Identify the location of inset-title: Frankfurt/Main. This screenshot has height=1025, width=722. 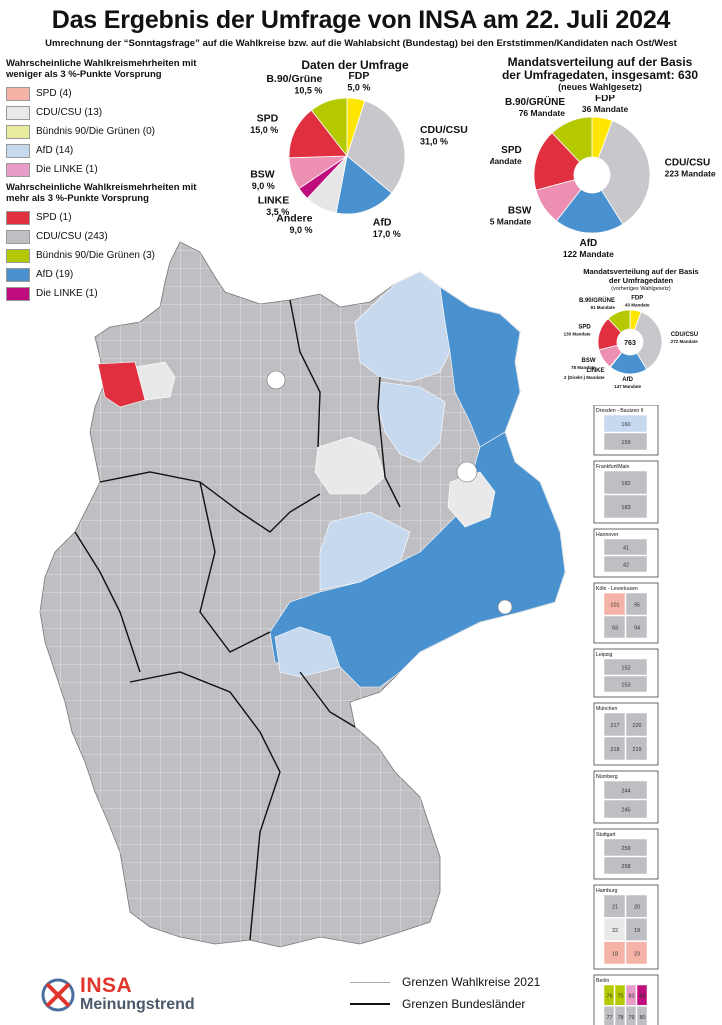
(613, 467).